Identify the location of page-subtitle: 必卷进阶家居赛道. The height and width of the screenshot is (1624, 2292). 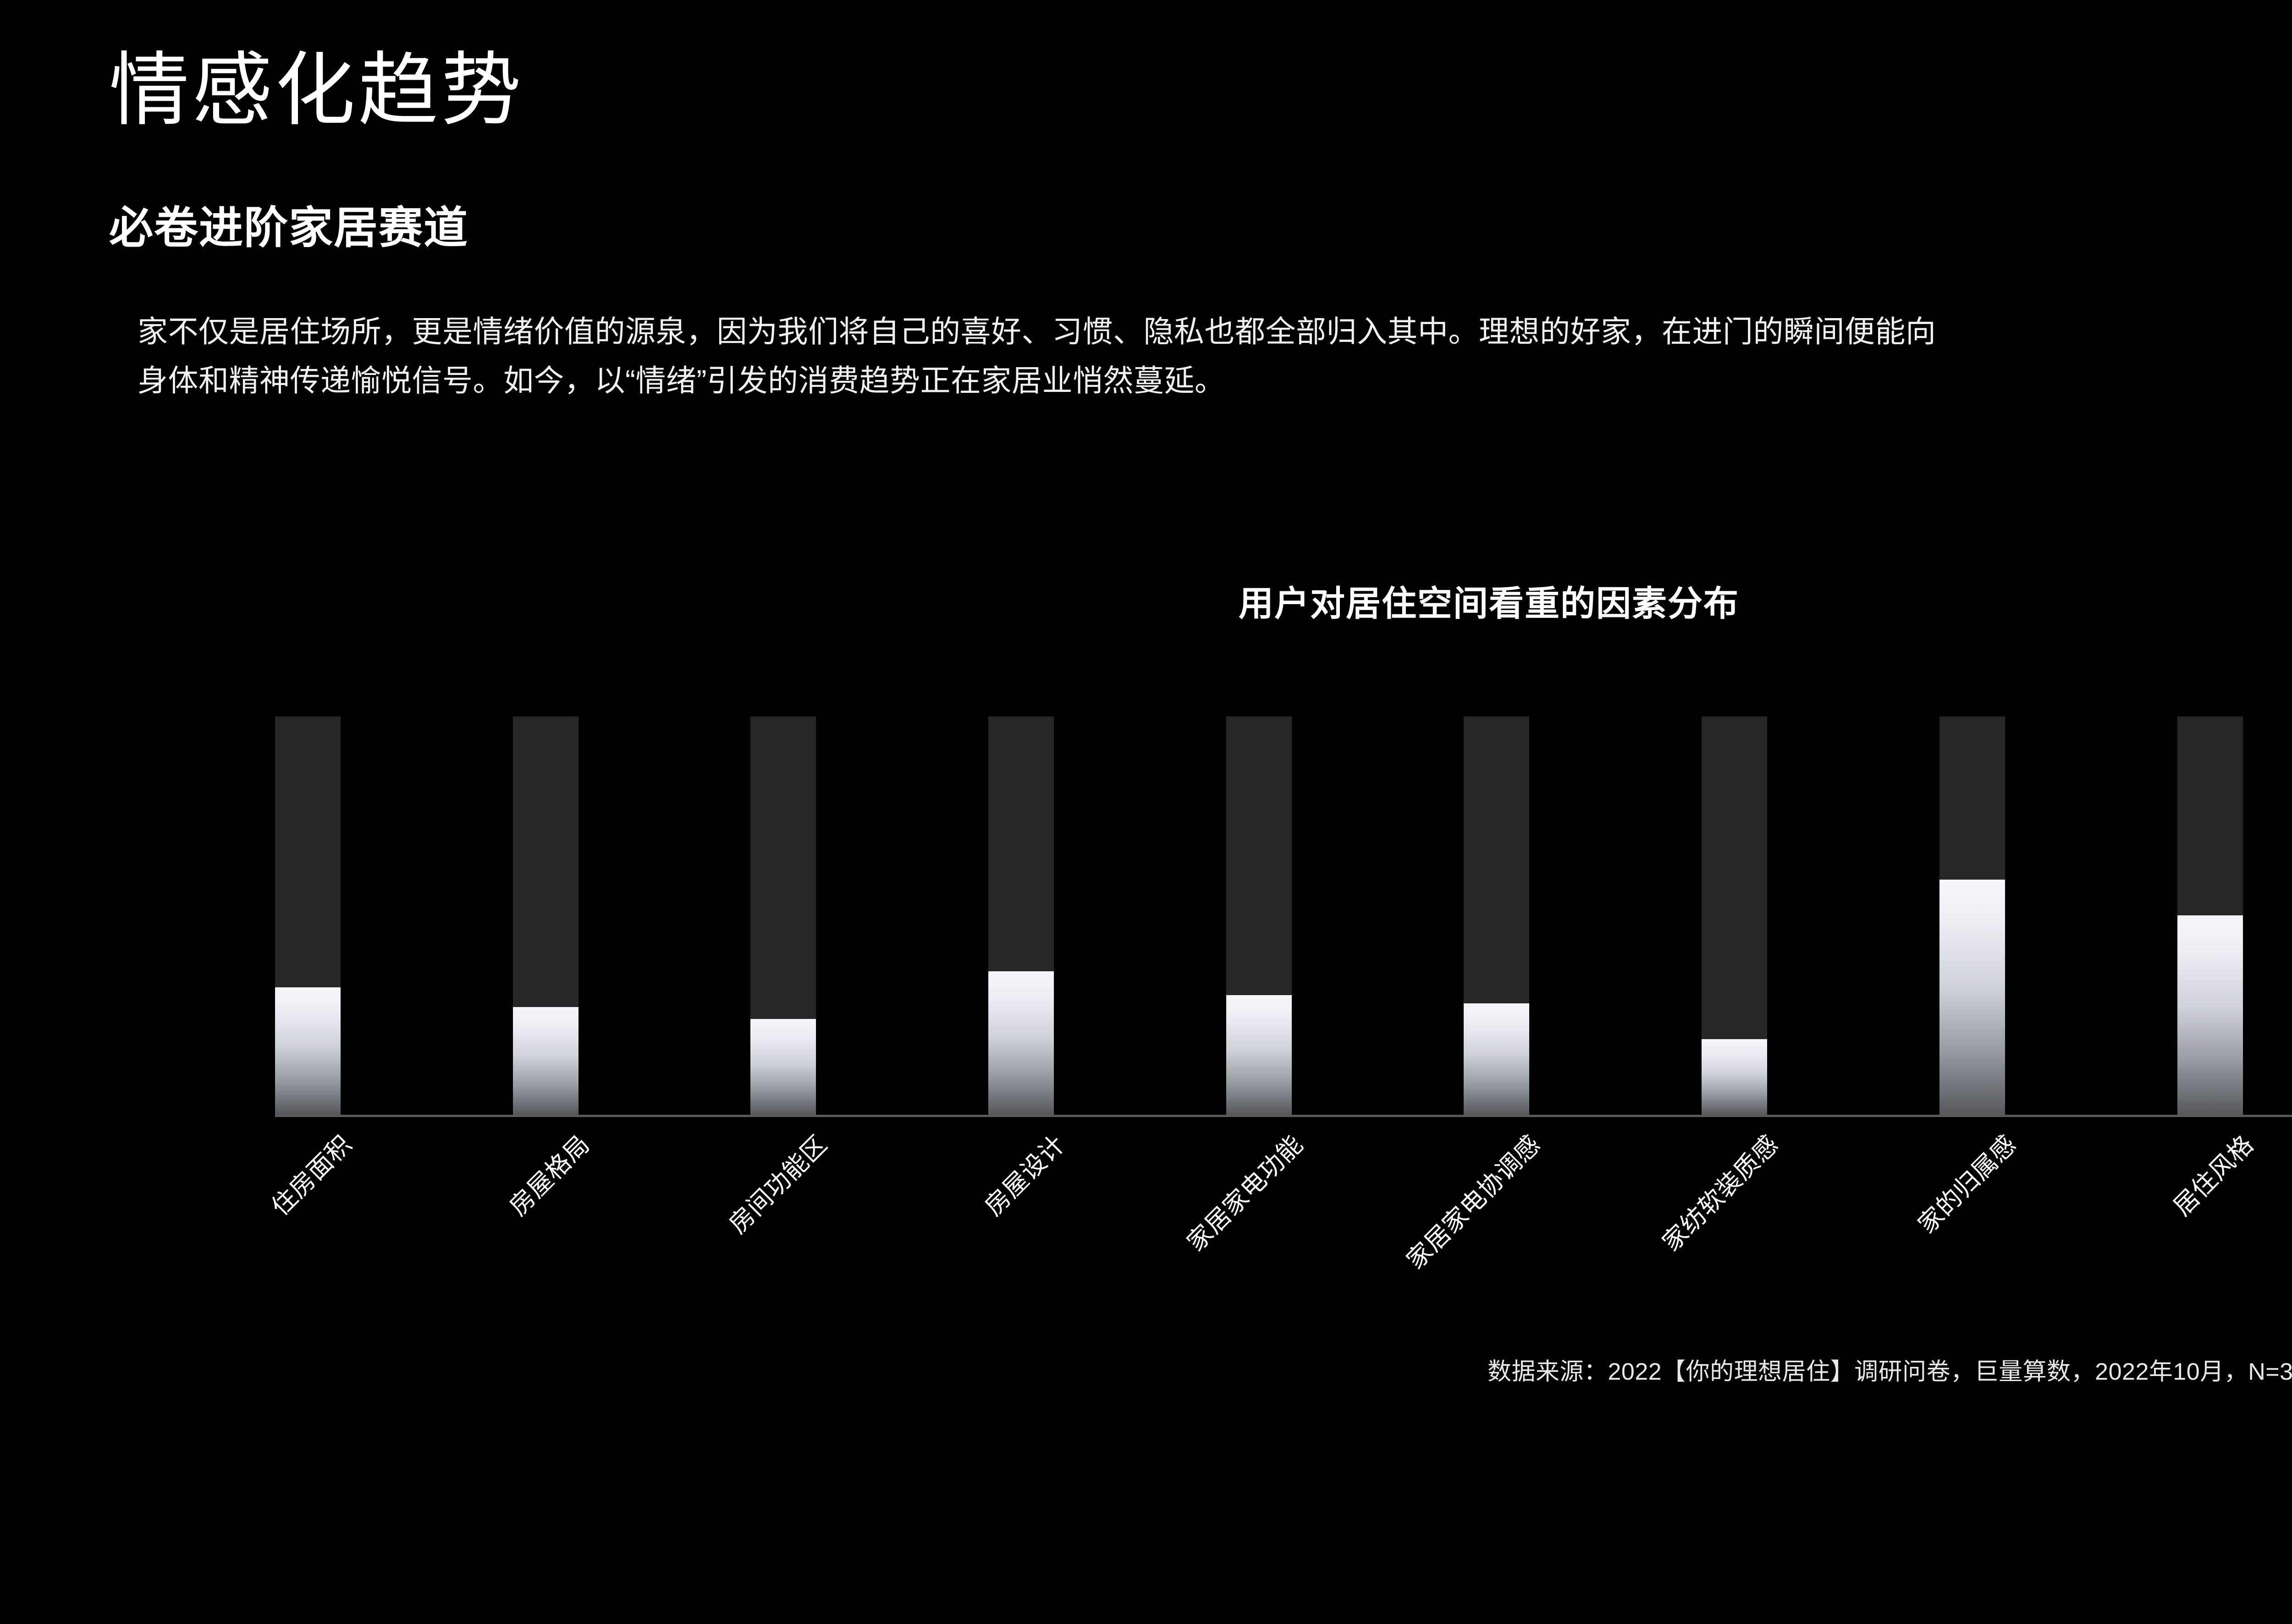
(288, 228).